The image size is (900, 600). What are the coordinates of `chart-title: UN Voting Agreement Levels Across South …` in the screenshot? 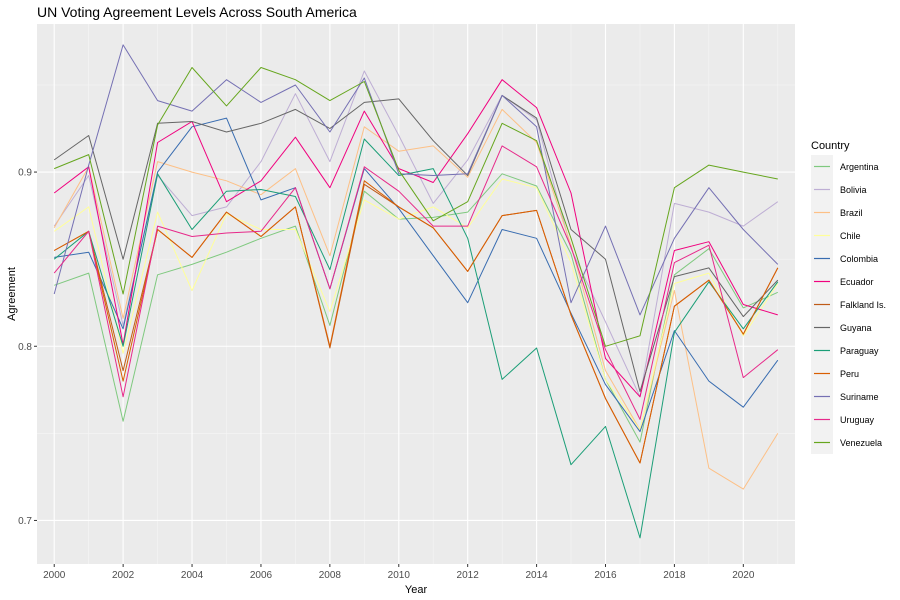 It's located at (197, 12).